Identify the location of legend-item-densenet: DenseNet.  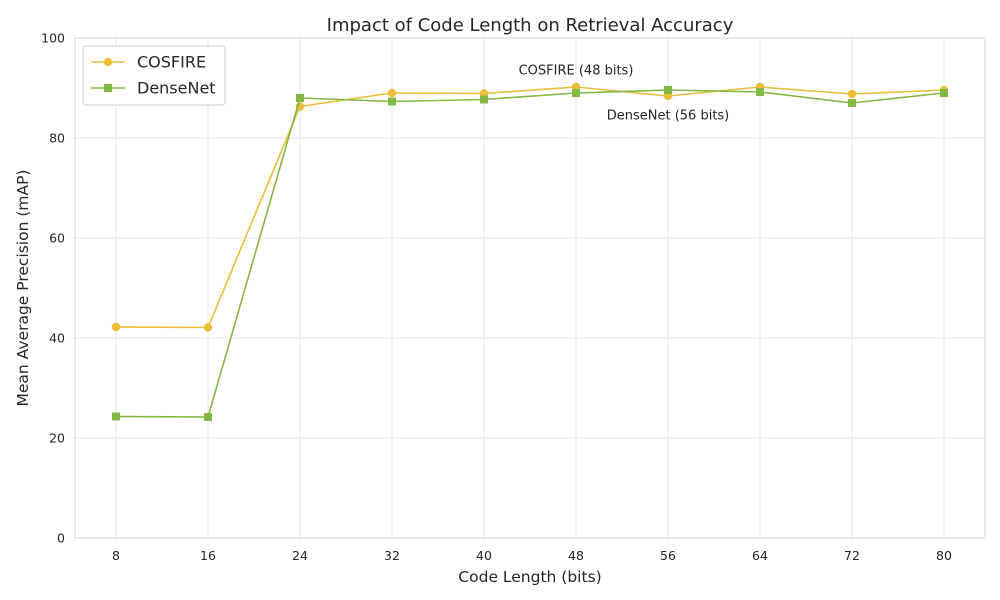
(153, 88).